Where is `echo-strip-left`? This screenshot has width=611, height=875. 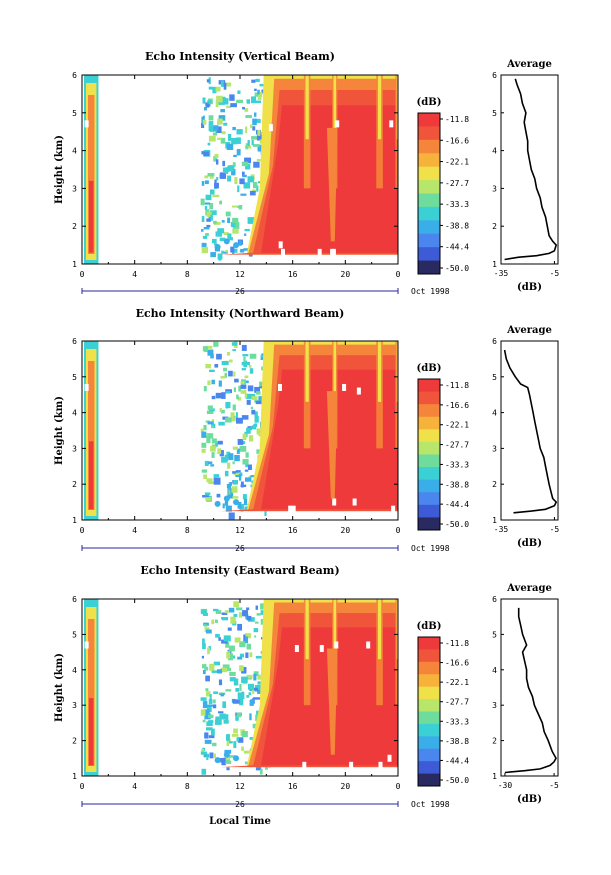
echo-strip-left is located at coordinates (91, 216).